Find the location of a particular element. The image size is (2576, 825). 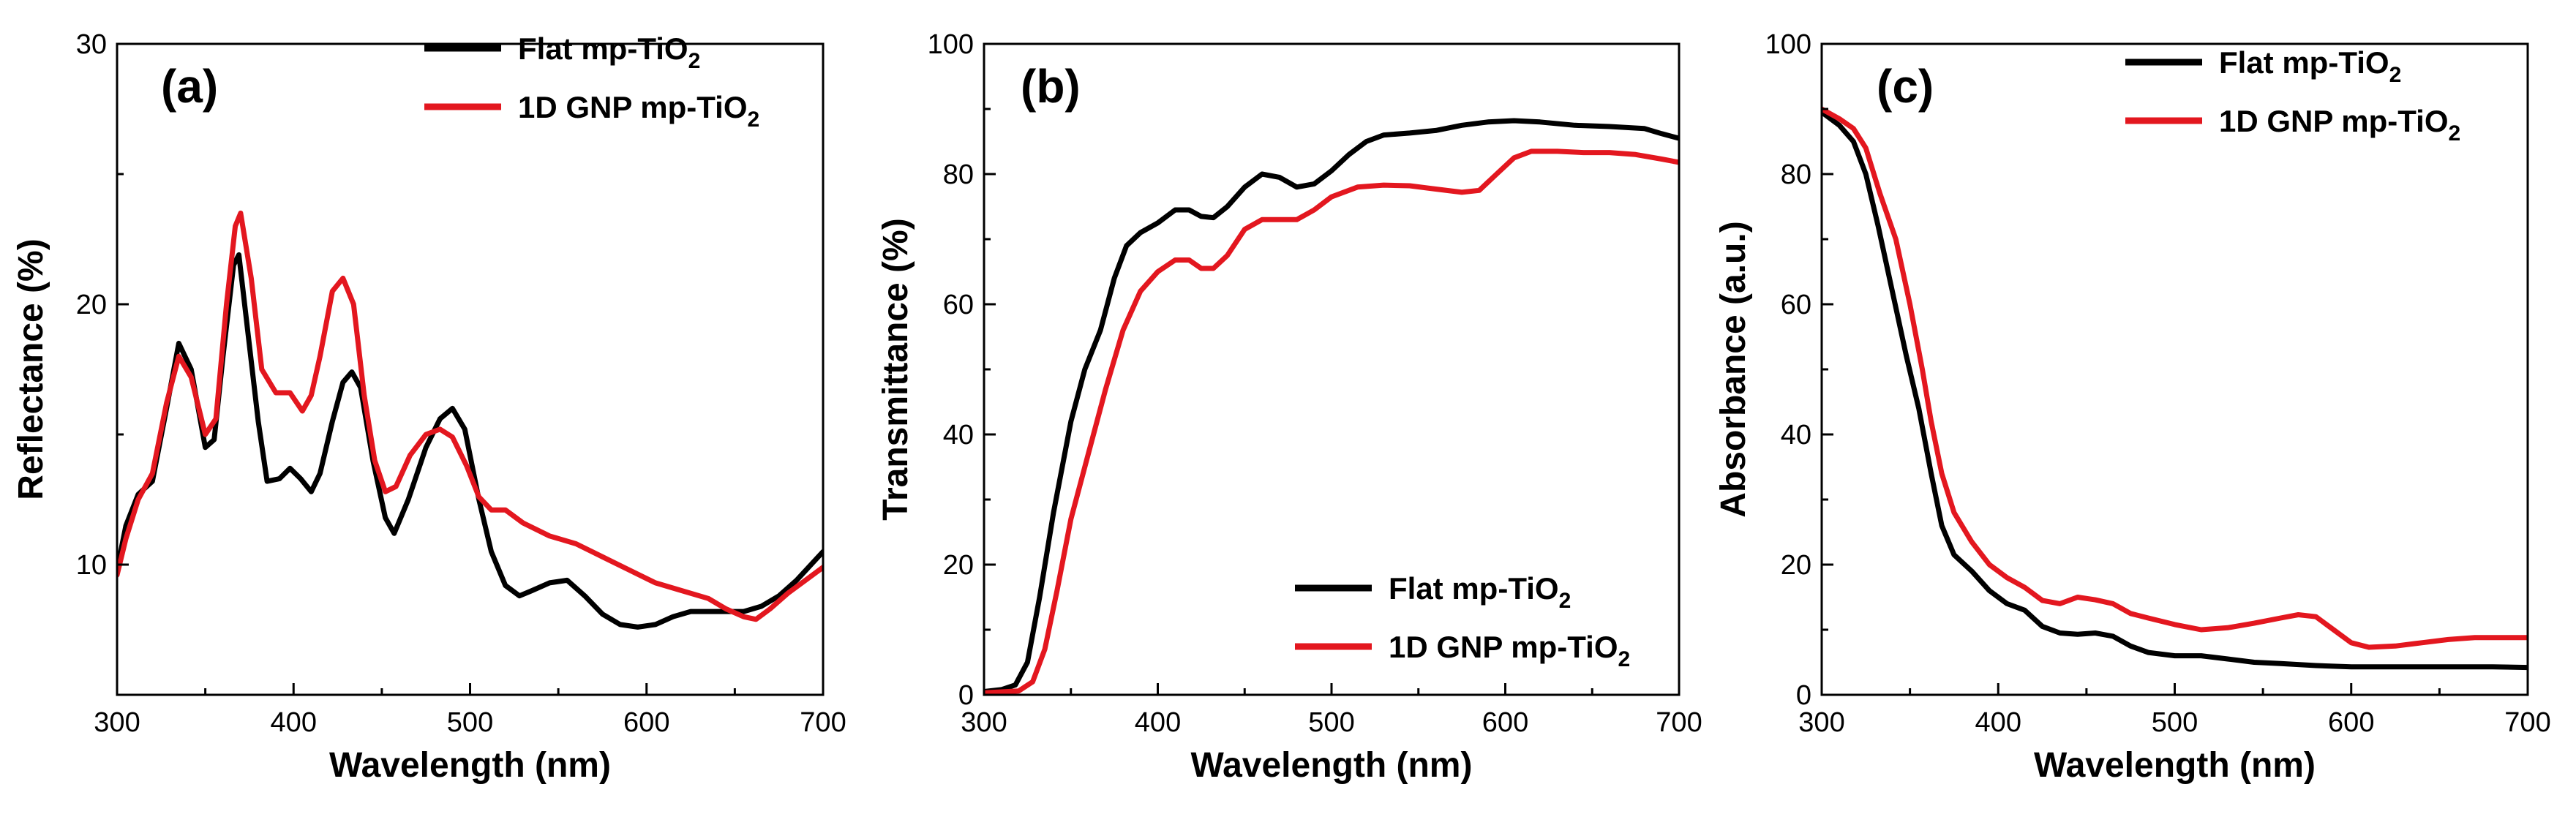

panel-label: (b) is located at coordinates (1051, 86).